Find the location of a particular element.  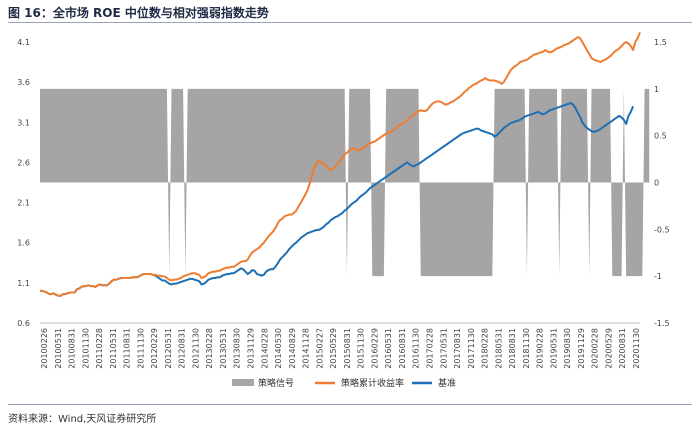

x-tick-label: 20190531 is located at coordinates (553, 348).